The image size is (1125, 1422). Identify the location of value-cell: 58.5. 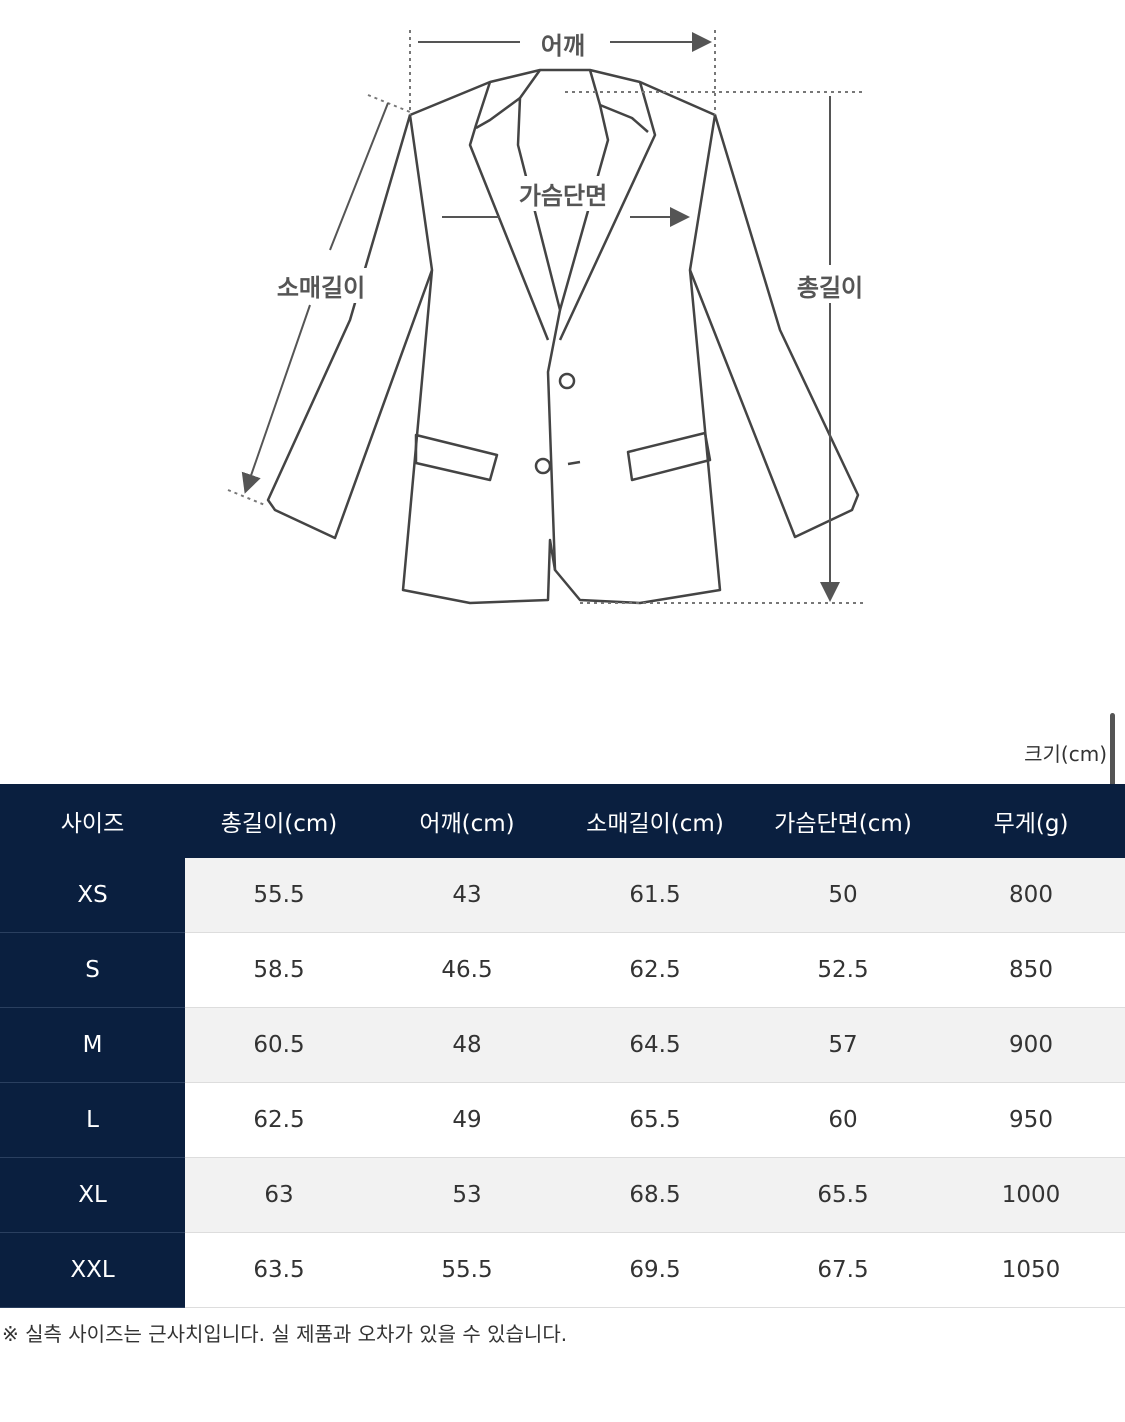
(279, 970).